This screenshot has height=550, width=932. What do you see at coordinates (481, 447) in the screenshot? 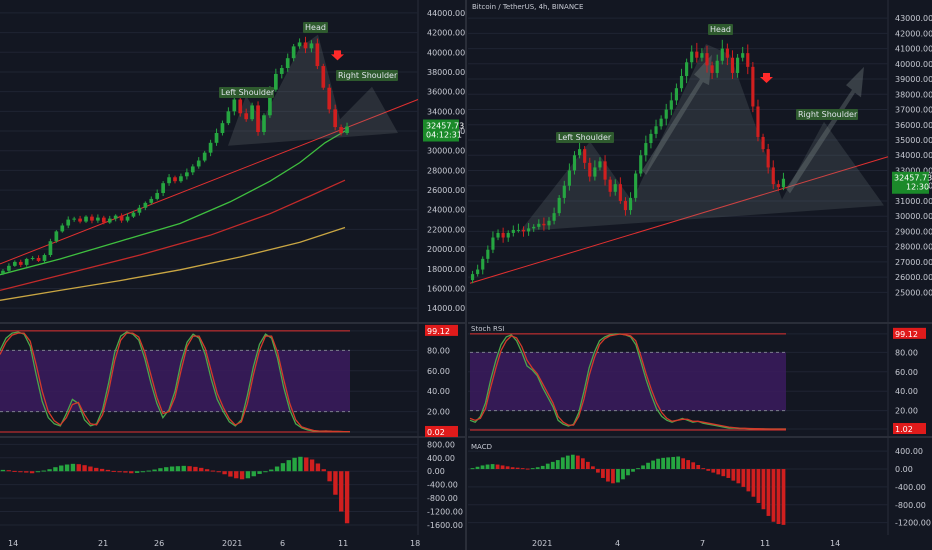
I see `right-macd-title: MACD` at bounding box center [481, 447].